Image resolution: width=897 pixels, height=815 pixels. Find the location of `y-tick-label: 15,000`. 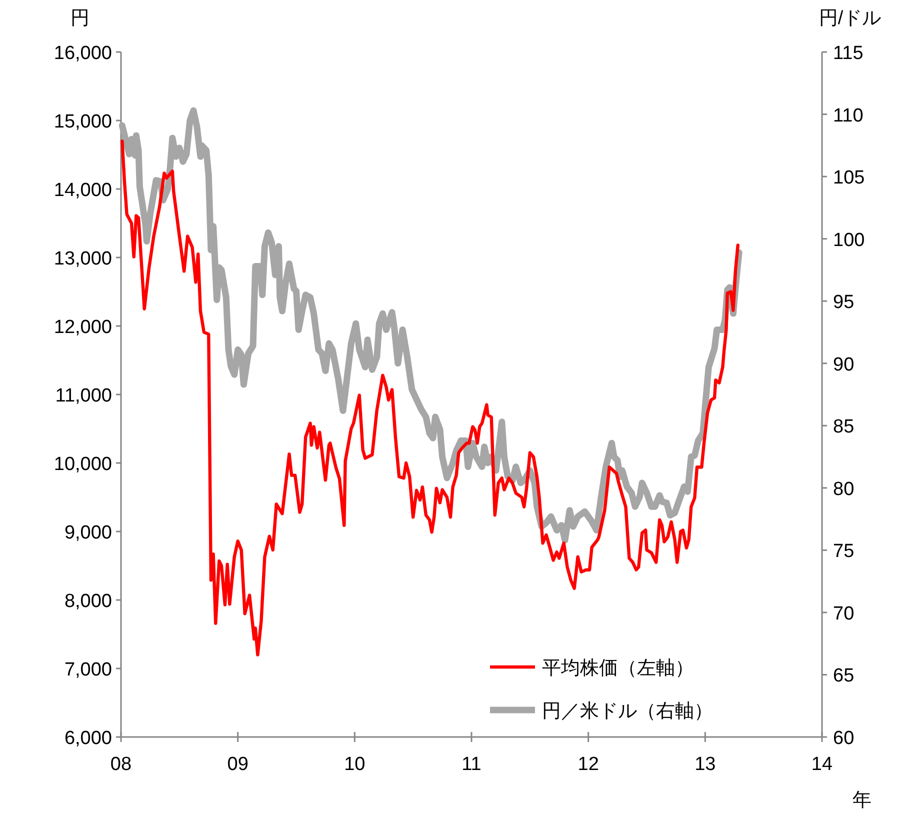

y-tick-label: 15,000 is located at coordinates (83, 122).